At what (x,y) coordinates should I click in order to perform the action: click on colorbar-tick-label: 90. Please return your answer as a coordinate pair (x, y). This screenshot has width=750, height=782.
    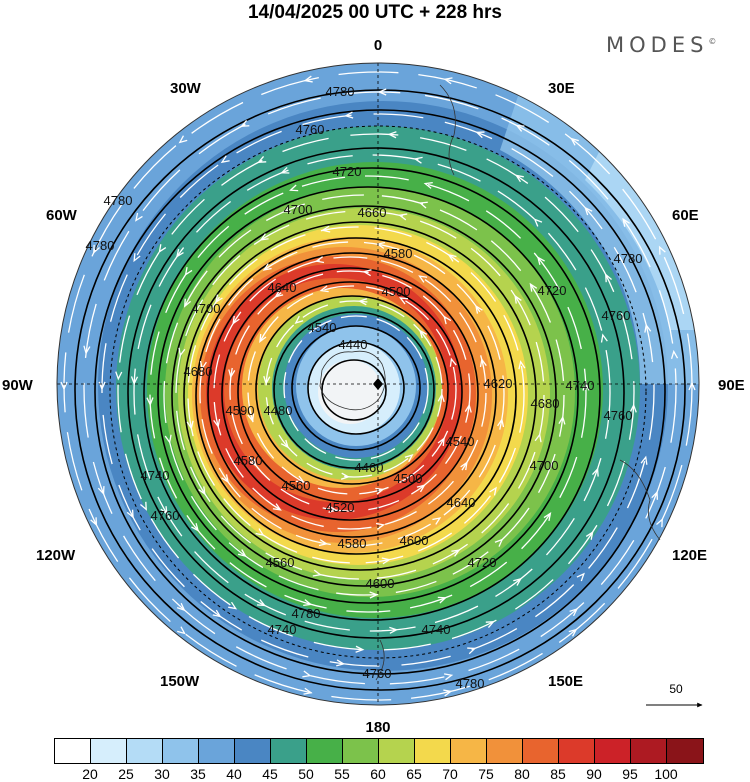
    Looking at the image, I should click on (594, 774).